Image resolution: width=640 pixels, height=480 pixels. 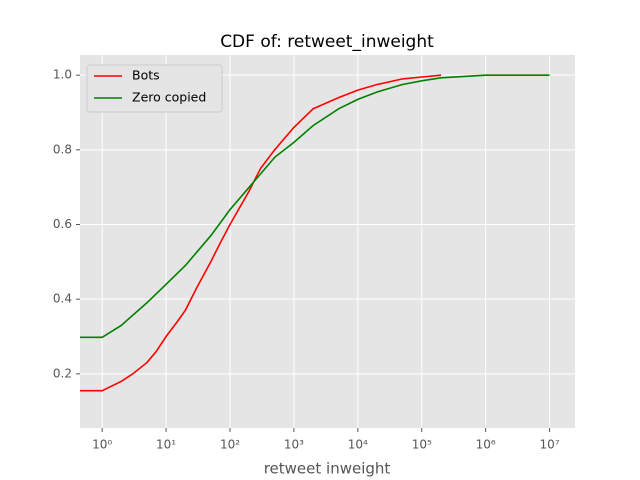 What do you see at coordinates (550, 445) in the screenshot?
I see `x-tick-label: 10⁷` at bounding box center [550, 445].